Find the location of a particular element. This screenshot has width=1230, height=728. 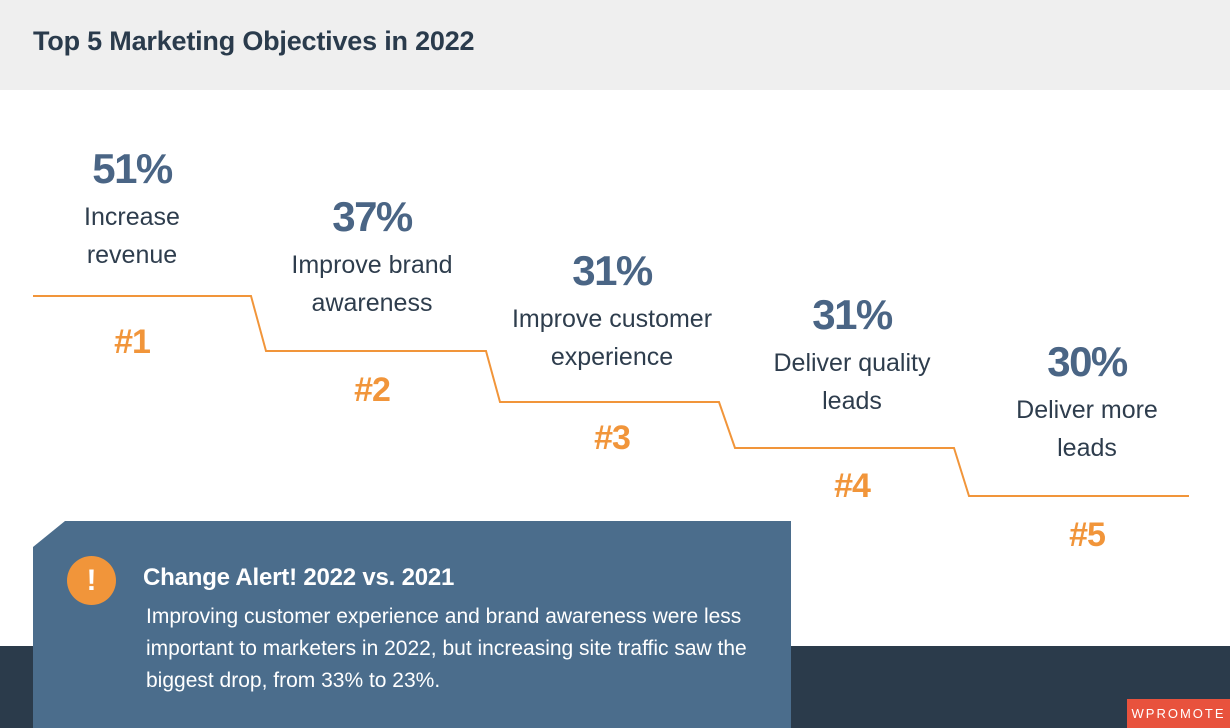

objective-rank: #5 is located at coordinates (1087, 535).